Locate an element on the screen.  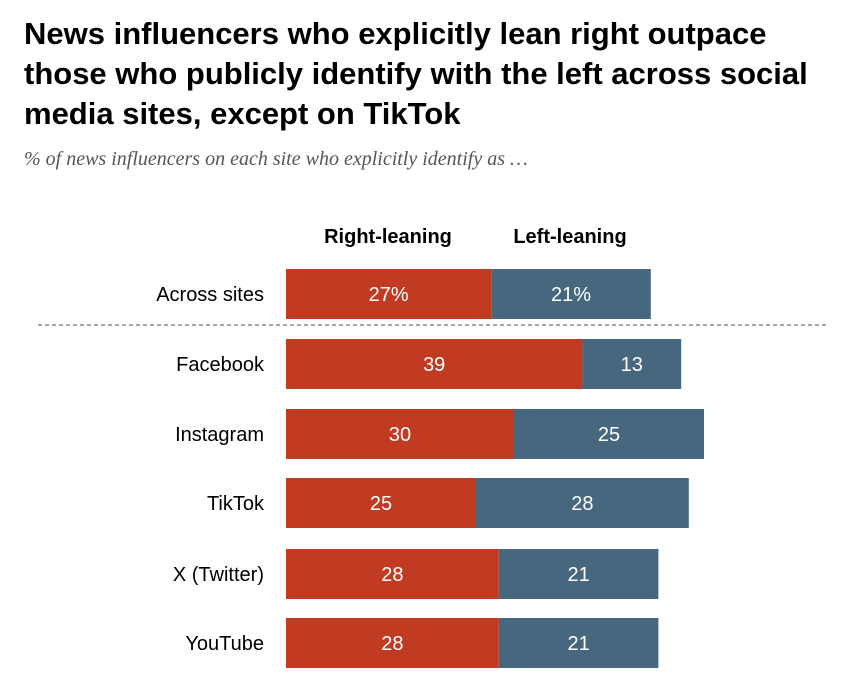
value-label-right-leaning-instagram: 30 is located at coordinates (400, 435).